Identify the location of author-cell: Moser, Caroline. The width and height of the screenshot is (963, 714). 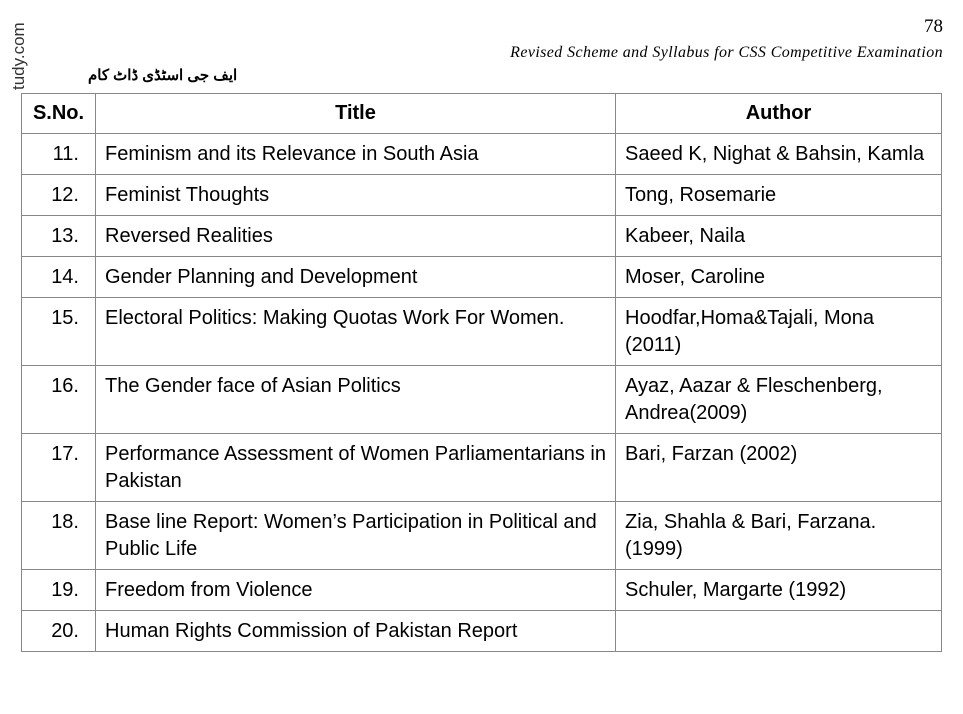
(778, 277).